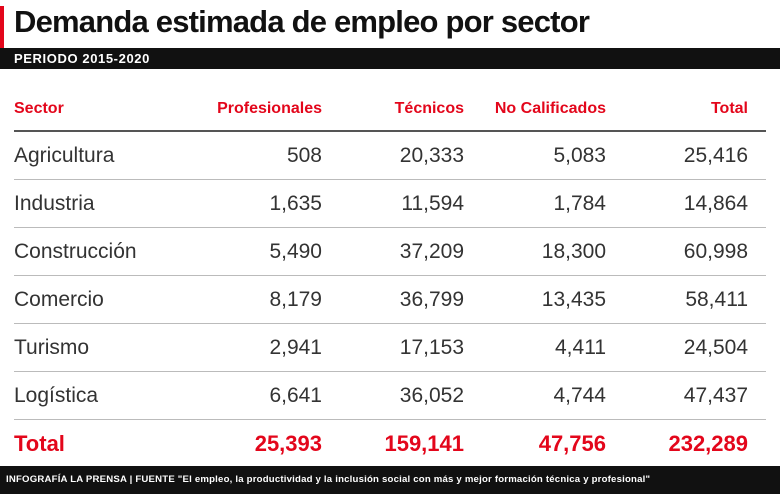  Describe the element at coordinates (390, 348) in the screenshot. I see `table-row: Turismo 2,941 17,153 4,411 24,504` at that location.